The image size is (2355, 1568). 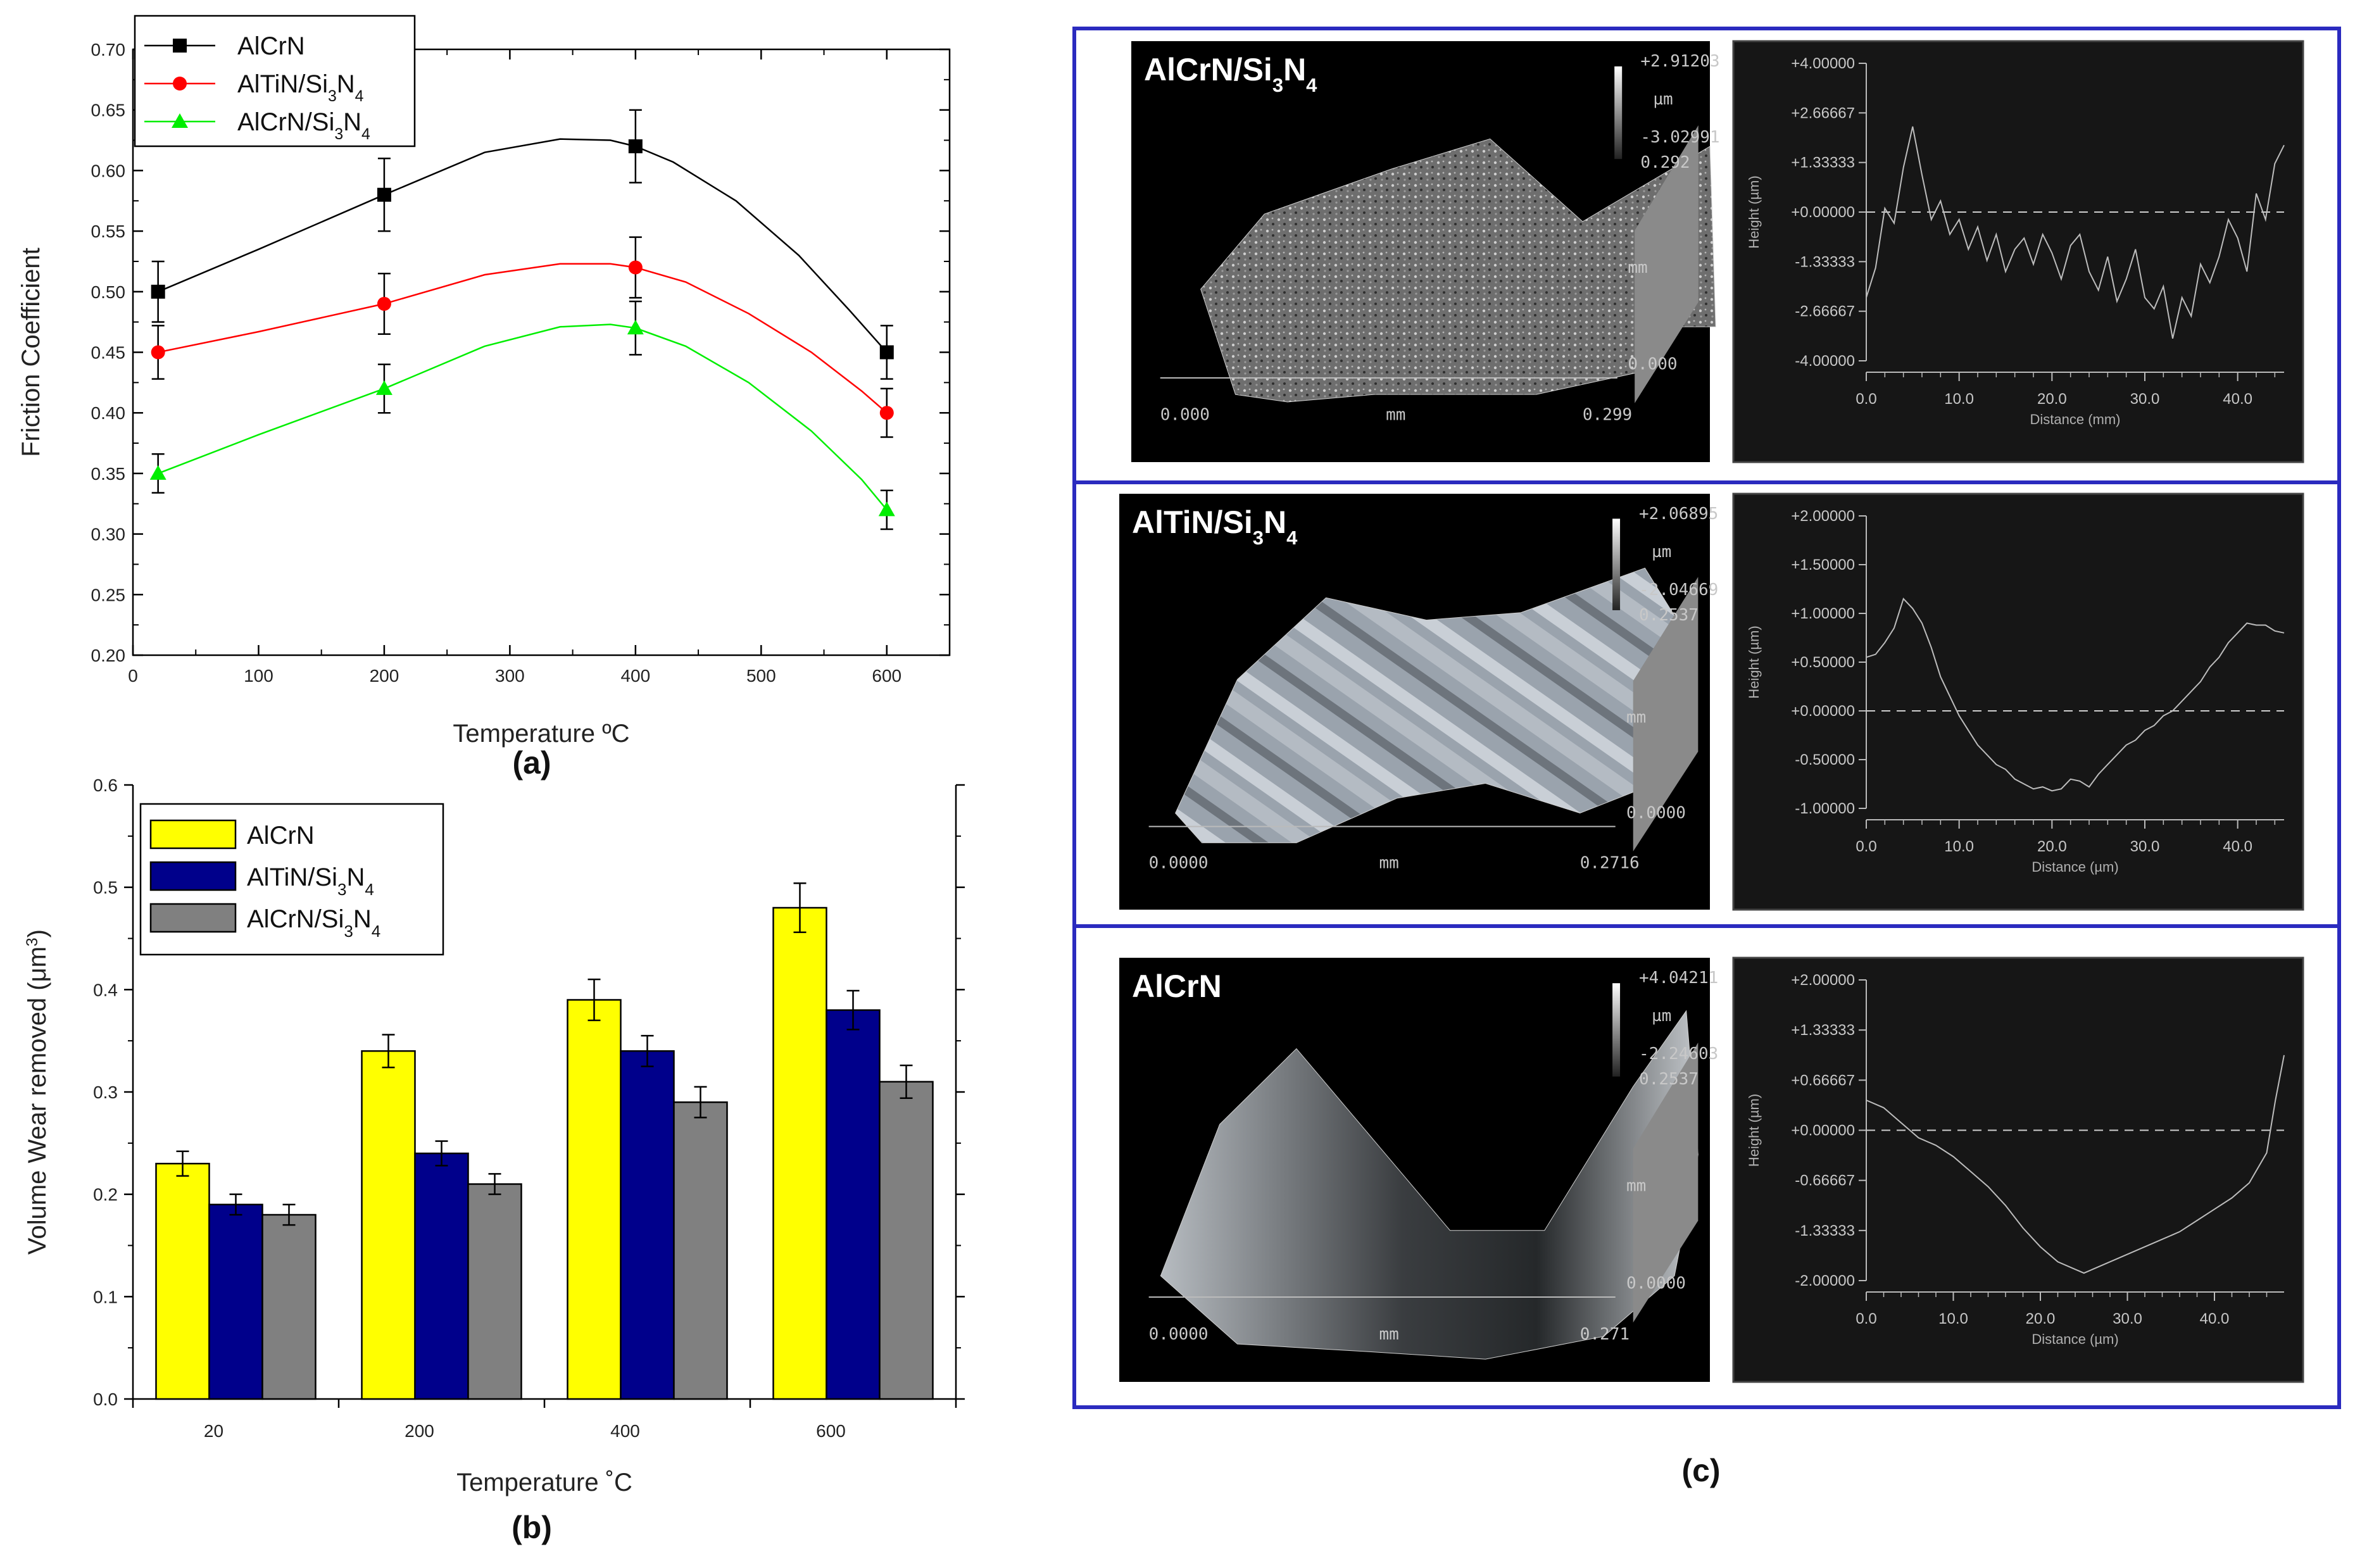 What do you see at coordinates (180, 46) in the screenshot?
I see `legend-marker` at bounding box center [180, 46].